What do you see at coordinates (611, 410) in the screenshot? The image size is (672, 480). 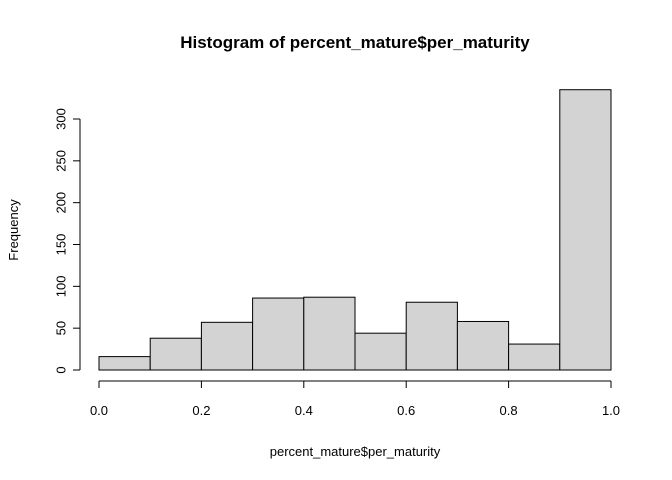 I see `x-tick-label-5: 1.0` at bounding box center [611, 410].